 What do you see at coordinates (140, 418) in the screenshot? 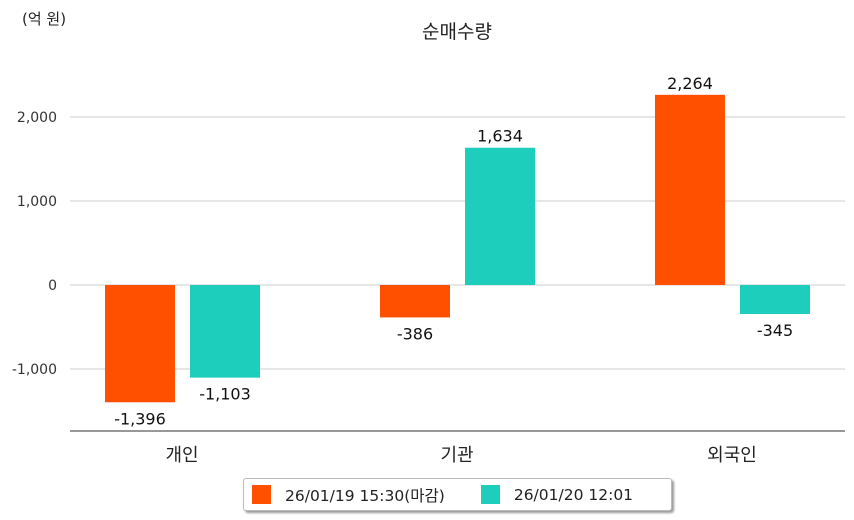
I see `data-label: -1,396` at bounding box center [140, 418].